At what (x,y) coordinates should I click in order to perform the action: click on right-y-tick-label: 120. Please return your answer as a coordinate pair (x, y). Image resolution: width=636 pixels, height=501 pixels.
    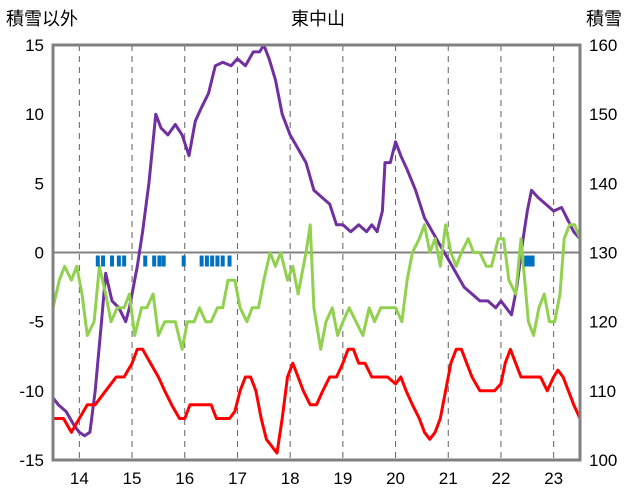
    Looking at the image, I should click on (603, 322).